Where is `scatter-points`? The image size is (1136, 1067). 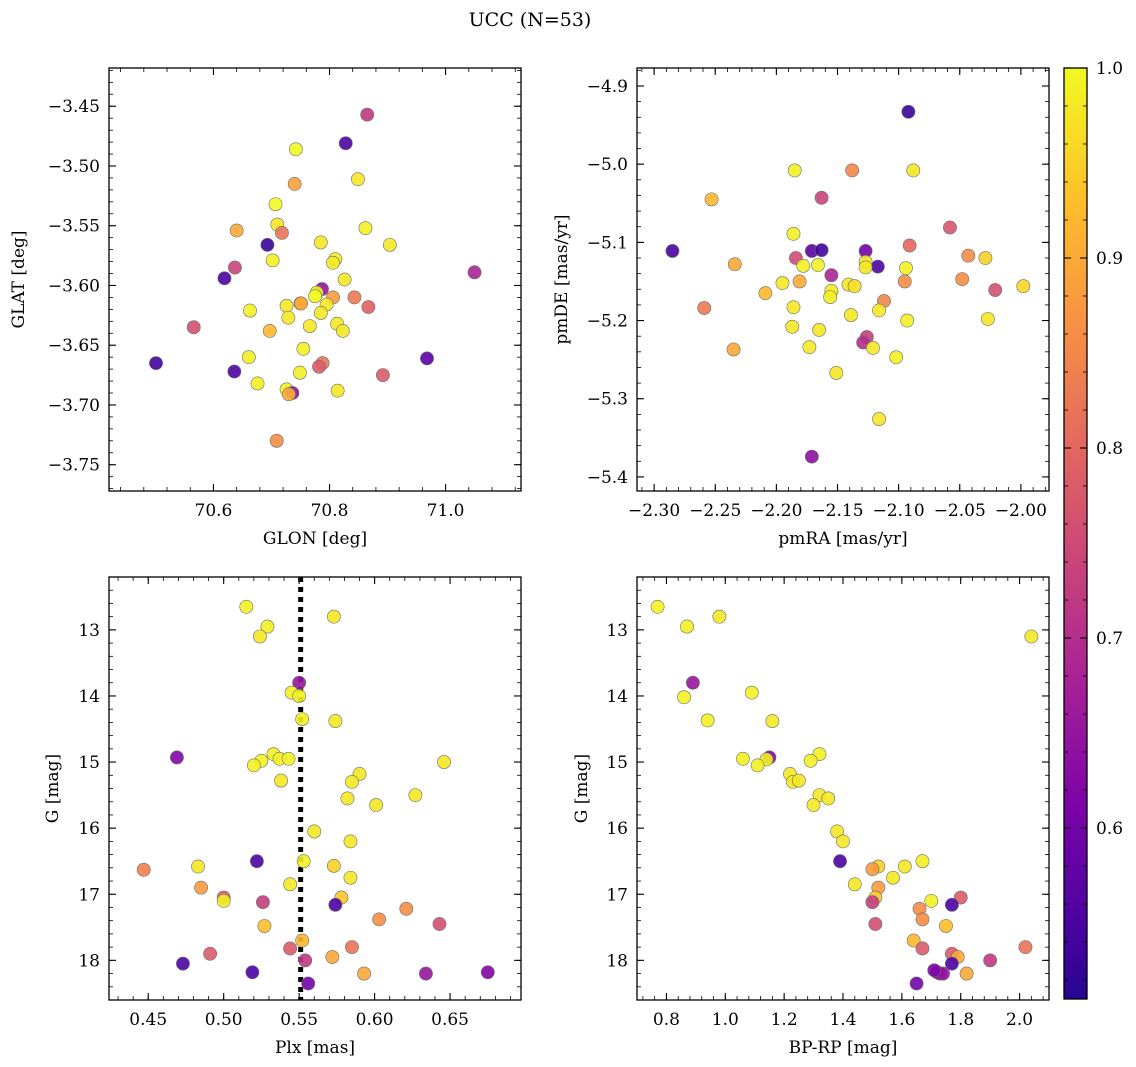
scatter-points is located at coordinates (315, 277).